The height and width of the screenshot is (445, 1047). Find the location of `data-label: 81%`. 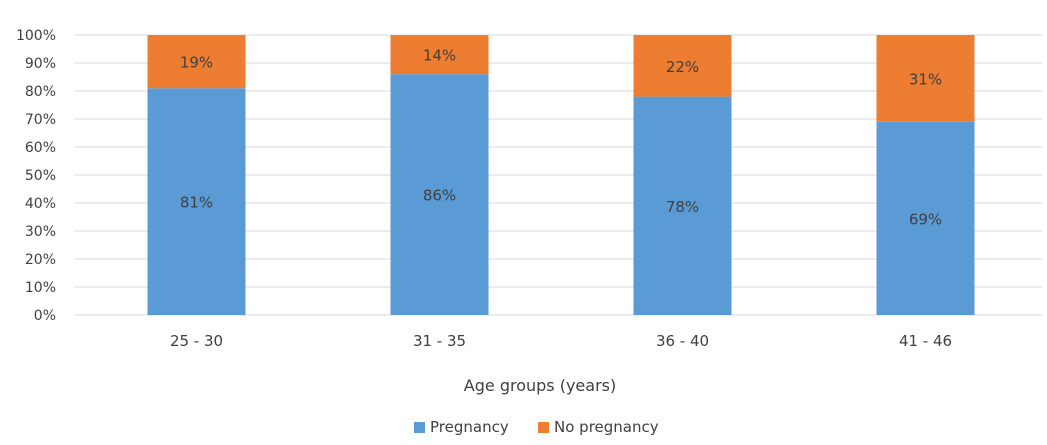

data-label: 81% is located at coordinates (196, 203).